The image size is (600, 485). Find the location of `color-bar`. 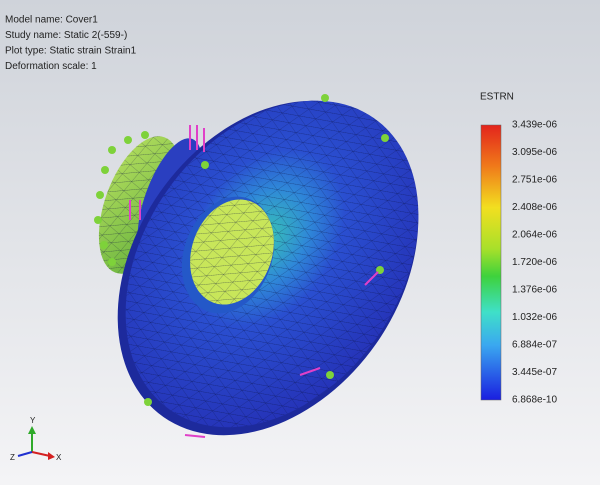

color-bar is located at coordinates (491, 262).